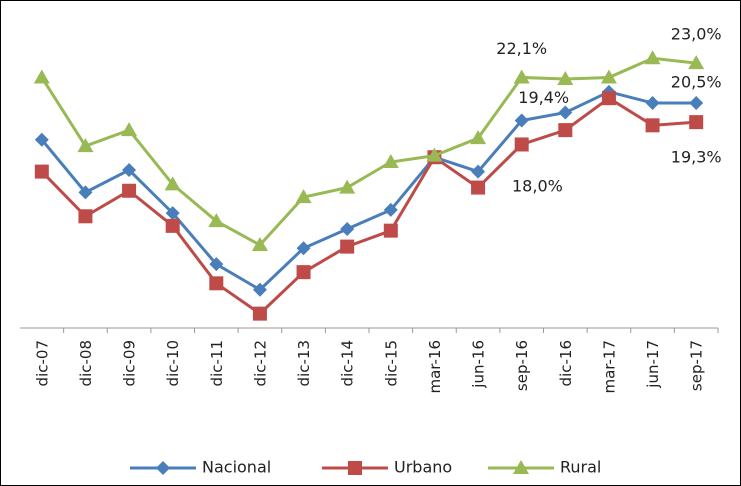  What do you see at coordinates (435, 367) in the screenshot?
I see `x-tick-label: mar-16` at bounding box center [435, 367].